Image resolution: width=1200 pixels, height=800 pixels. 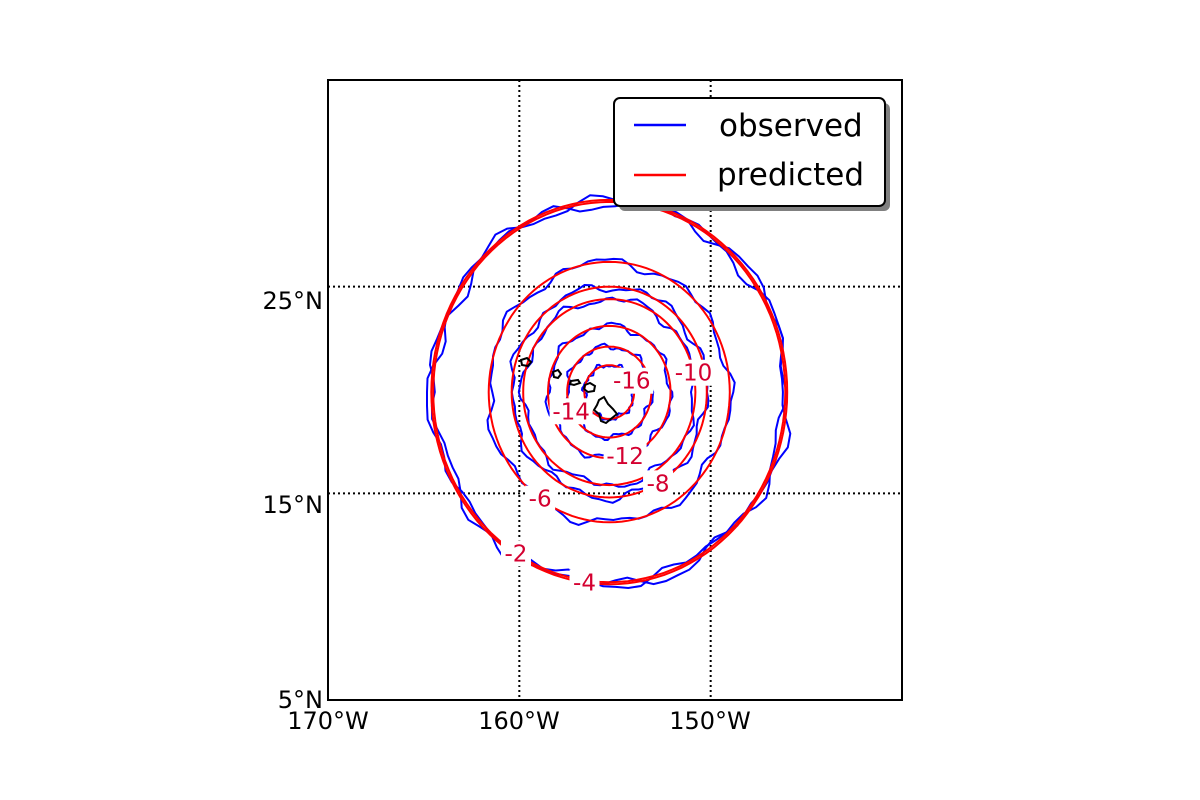 I want to click on legend: observed predicted, so click(x=751, y=154).